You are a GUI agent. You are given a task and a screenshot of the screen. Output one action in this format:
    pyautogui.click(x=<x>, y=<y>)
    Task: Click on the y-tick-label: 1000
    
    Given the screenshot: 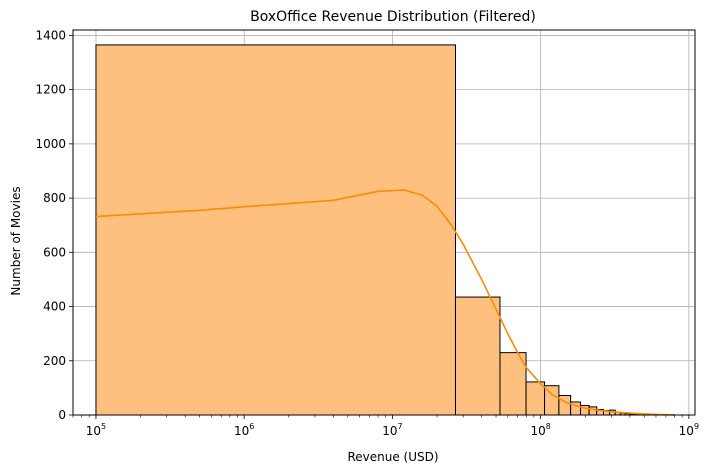 What is the action you would take?
    pyautogui.click(x=50, y=144)
    